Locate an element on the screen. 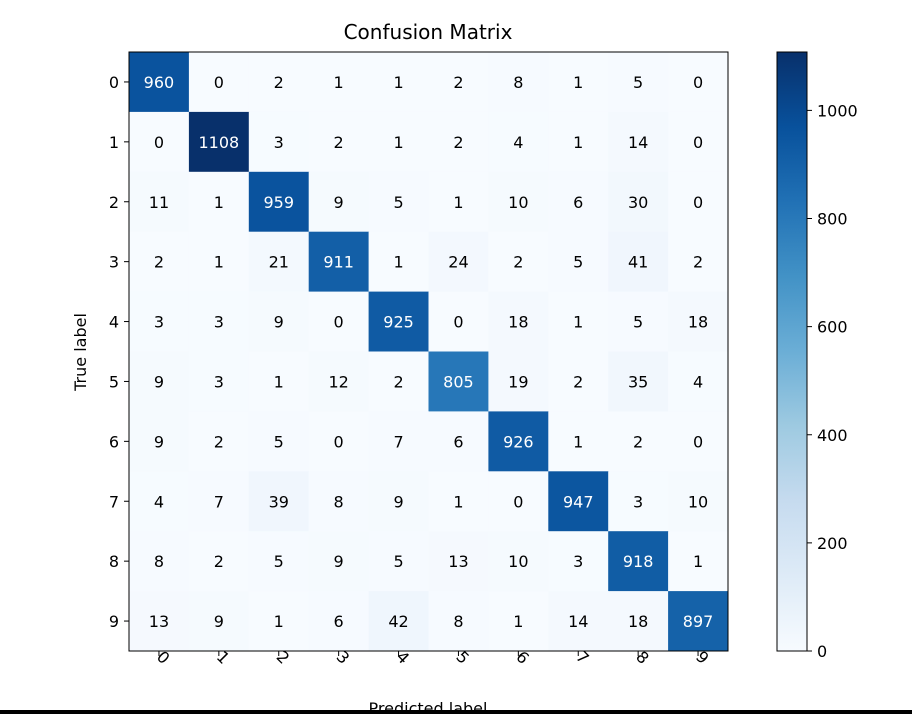 The height and width of the screenshot is (714, 912). colorbar: 0 200 400 600 800 1000 is located at coordinates (817, 356).